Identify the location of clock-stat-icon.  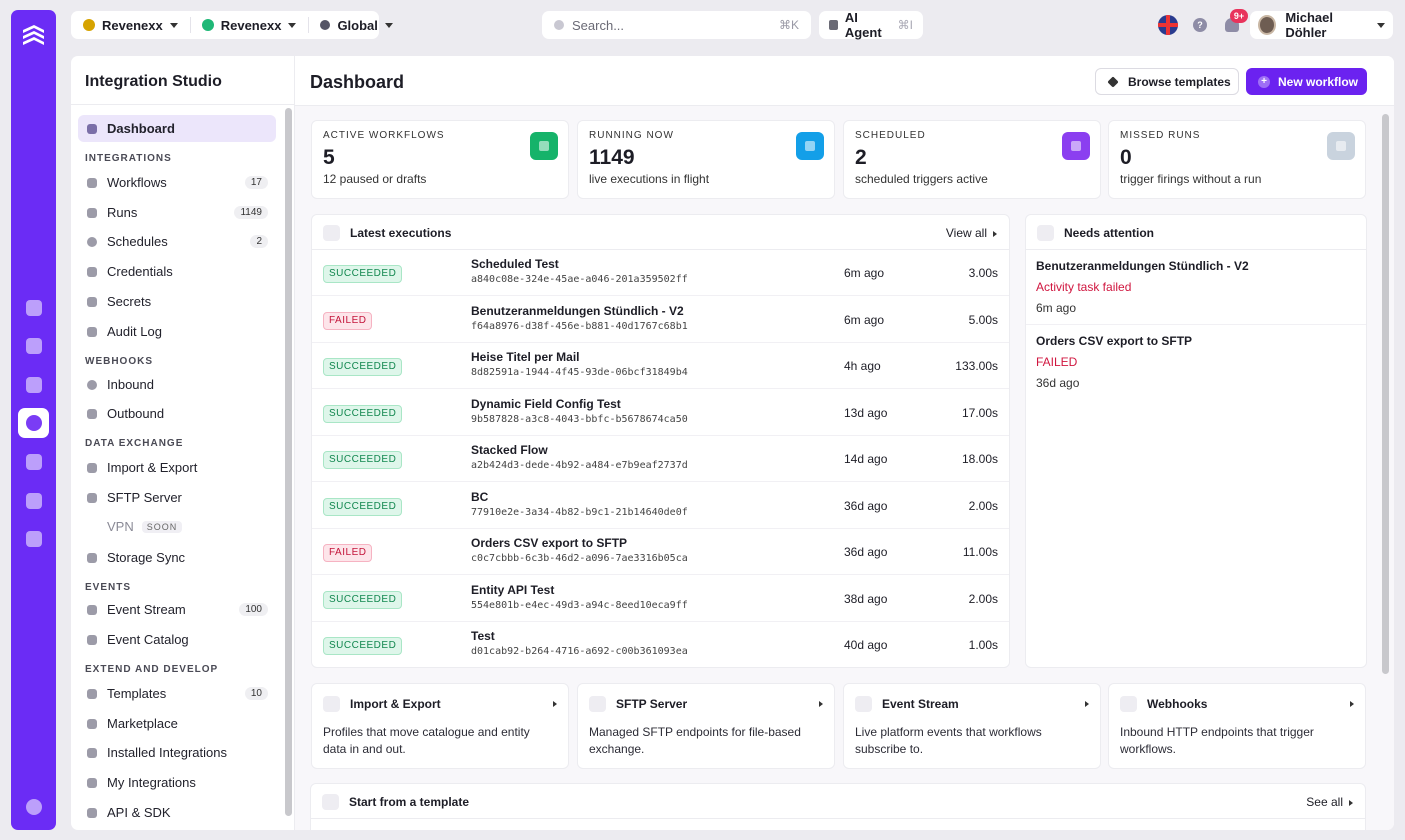
(1076, 146).